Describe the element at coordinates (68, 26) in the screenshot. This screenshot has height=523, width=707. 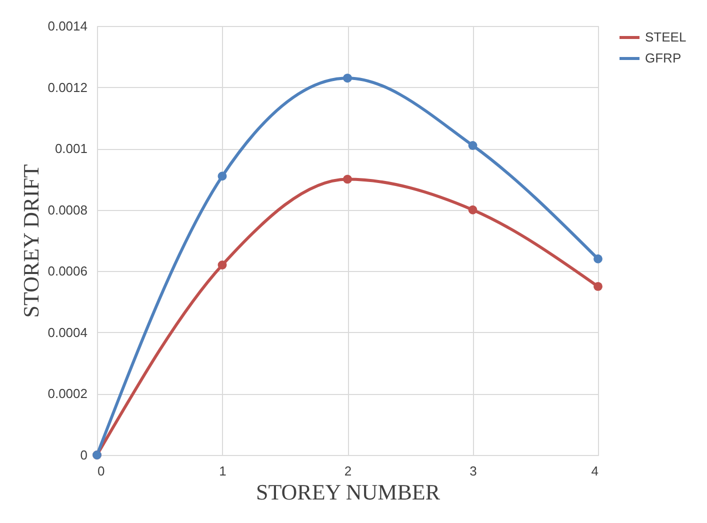
I see `y-tick-label: 0.0014` at that location.